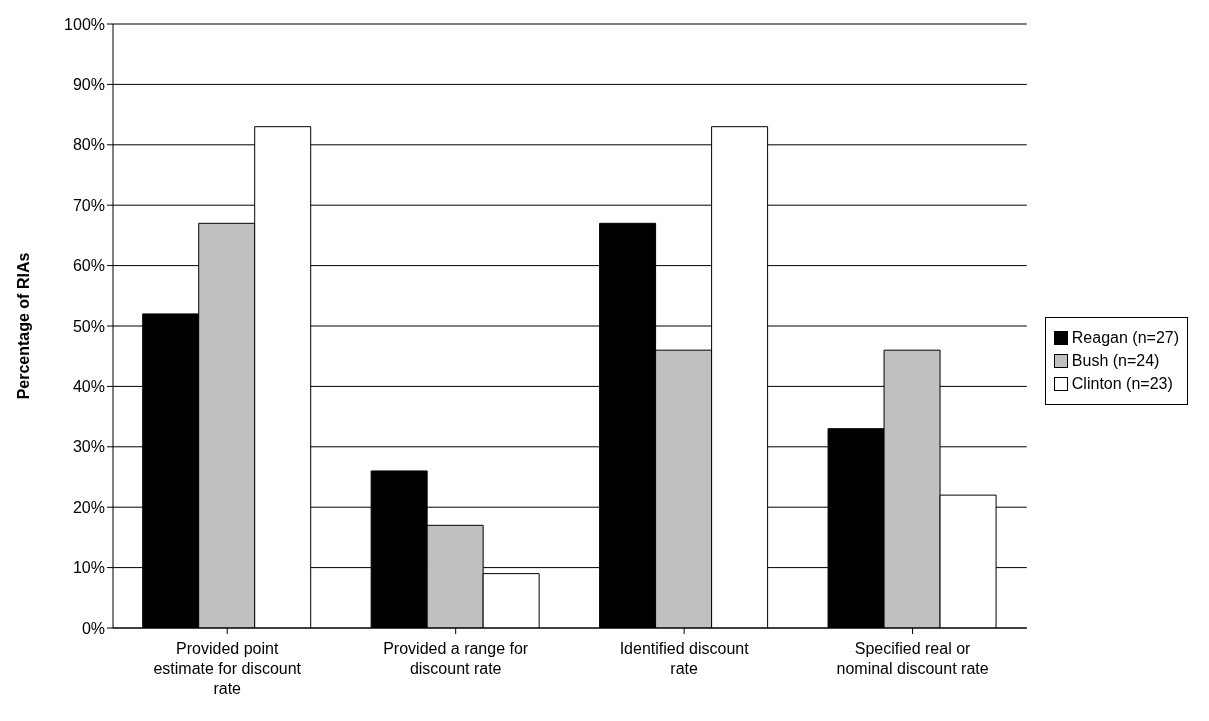 This screenshot has height=721, width=1209. What do you see at coordinates (88, 145) in the screenshot?
I see `y-tick-label: 80%` at bounding box center [88, 145].